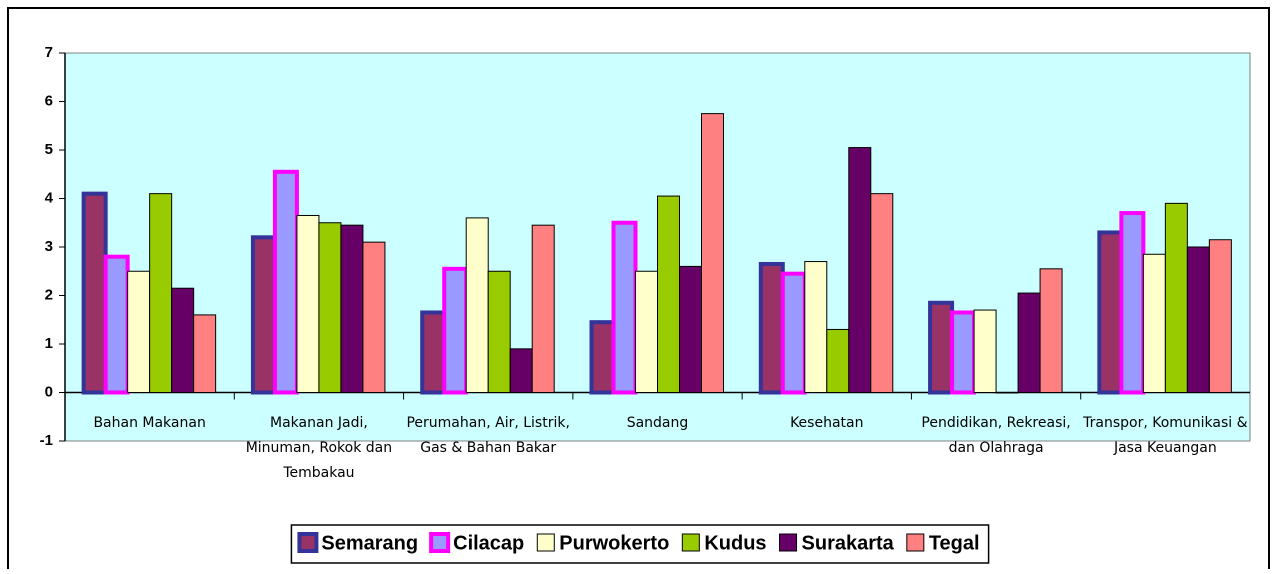 The height and width of the screenshot is (574, 1277). Describe the element at coordinates (49, 100) in the screenshot. I see `y-tick-label: 6` at that location.